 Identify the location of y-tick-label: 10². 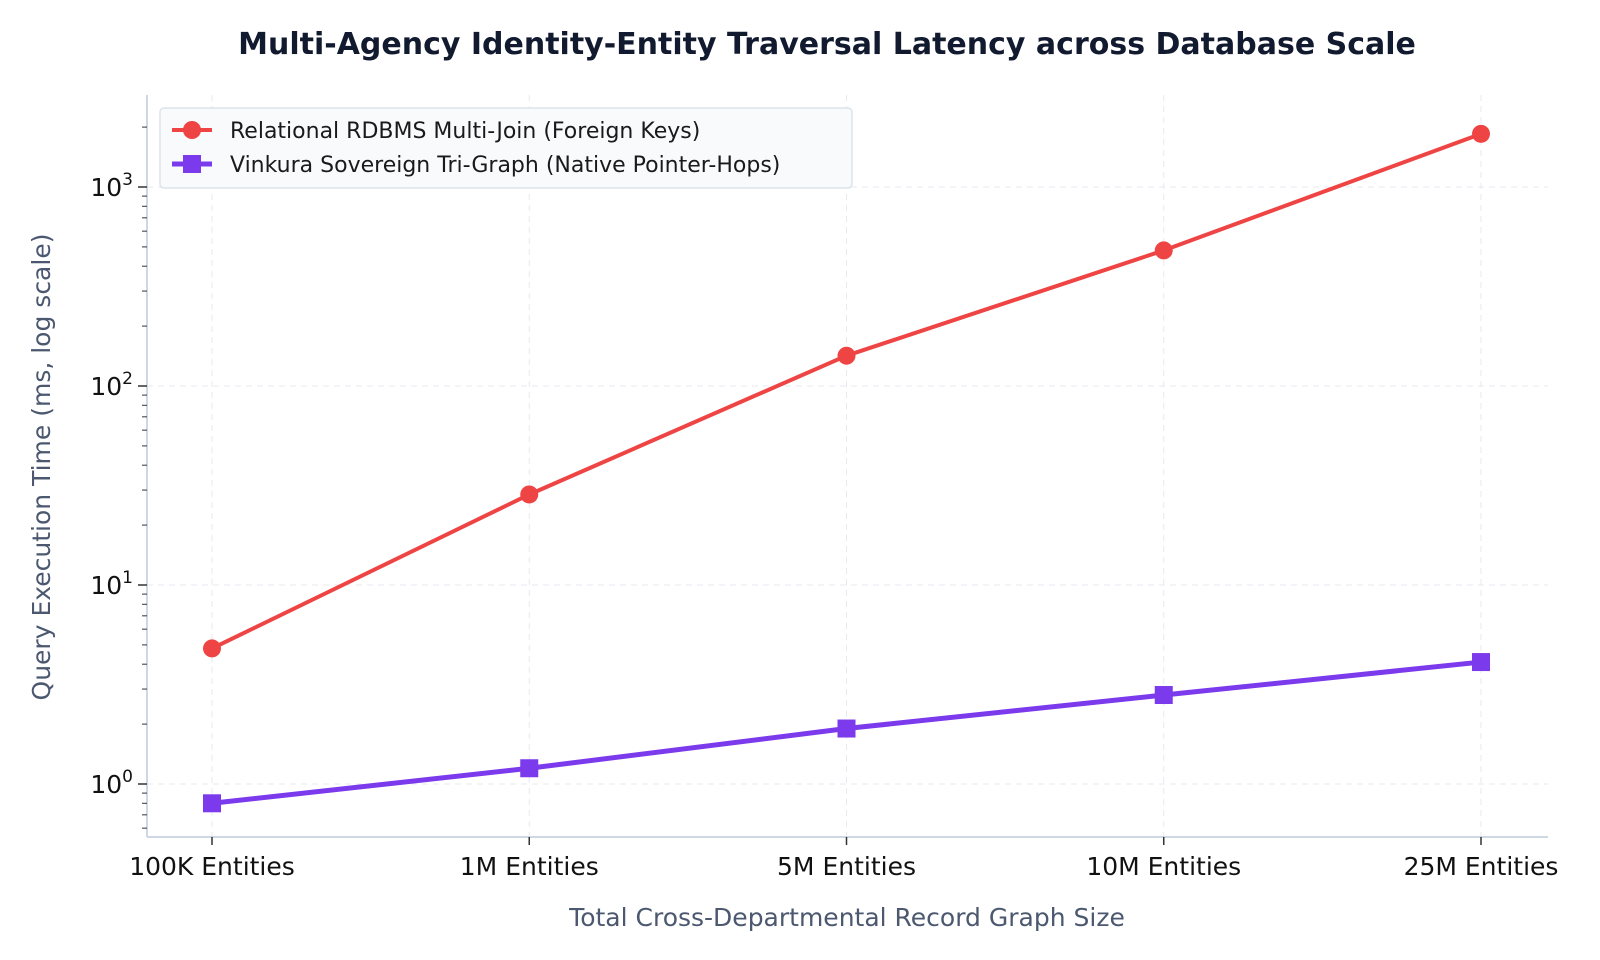
(111, 385).